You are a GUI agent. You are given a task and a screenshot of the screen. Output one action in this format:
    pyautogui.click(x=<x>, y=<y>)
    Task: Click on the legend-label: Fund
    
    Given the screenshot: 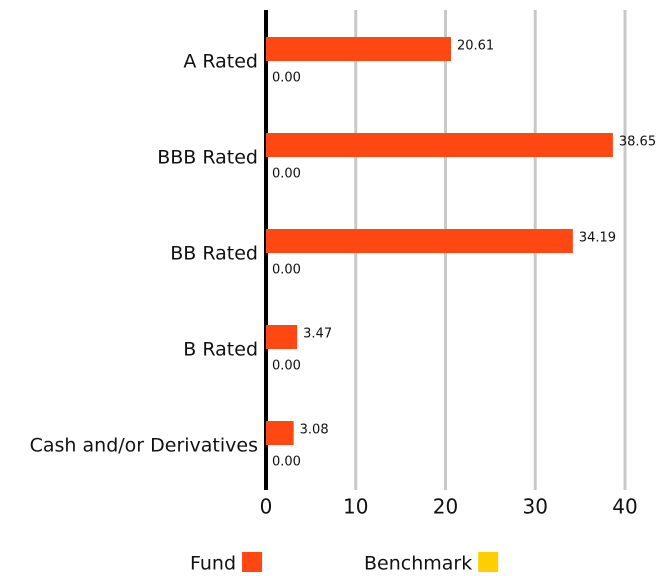 What is the action you would take?
    pyautogui.click(x=213, y=564)
    